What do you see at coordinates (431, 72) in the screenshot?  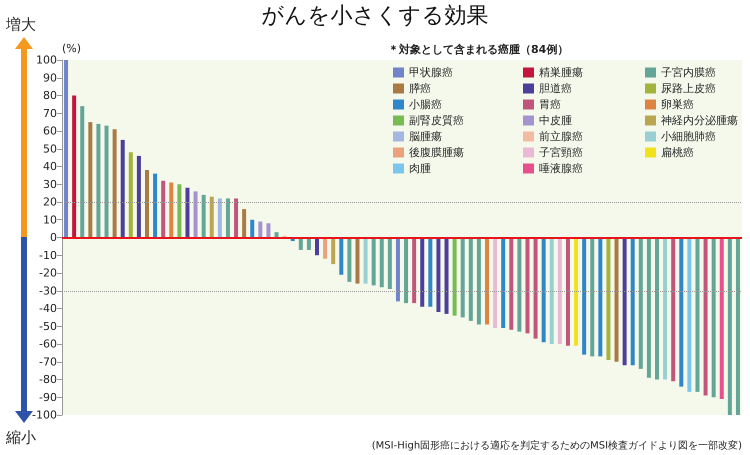 I see `legend-label: 甲状腺癌` at bounding box center [431, 72].